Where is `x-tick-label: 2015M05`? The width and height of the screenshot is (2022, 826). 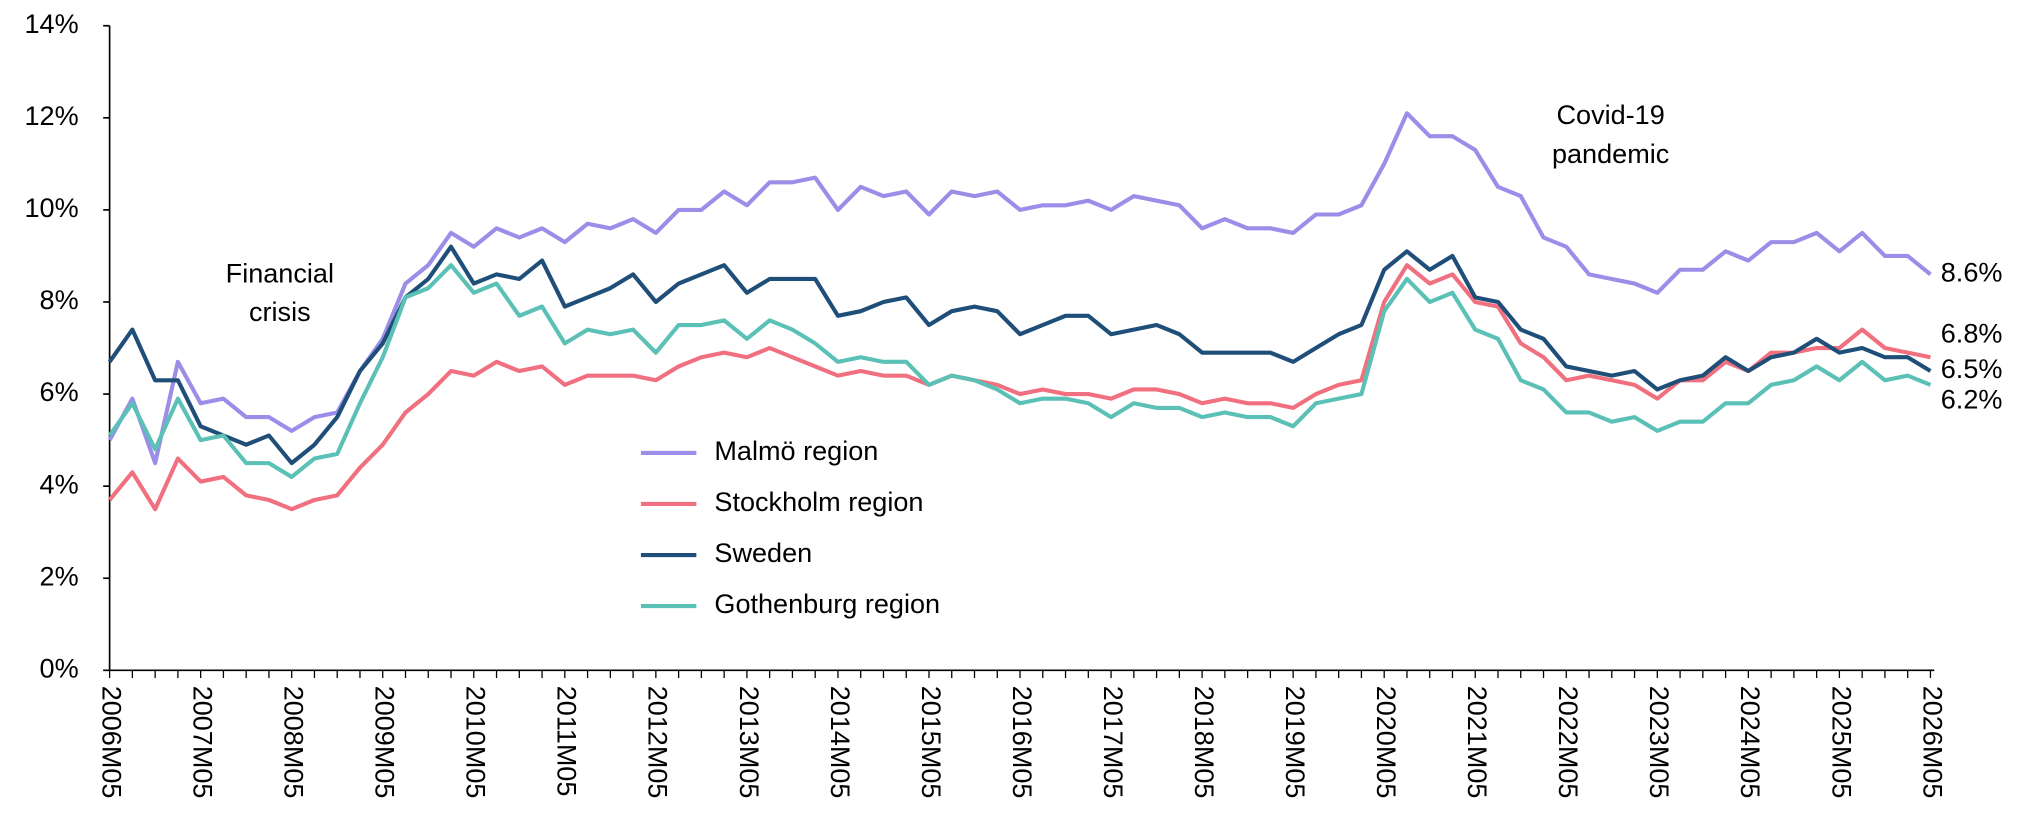 x-tick-label: 2015M05 is located at coordinates (931, 742).